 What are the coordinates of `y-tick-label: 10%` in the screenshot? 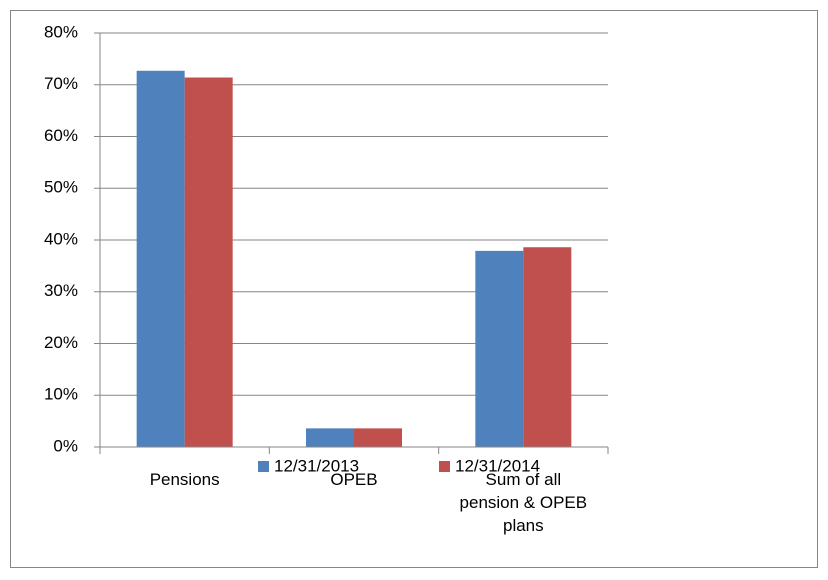 It's located at (61, 394).